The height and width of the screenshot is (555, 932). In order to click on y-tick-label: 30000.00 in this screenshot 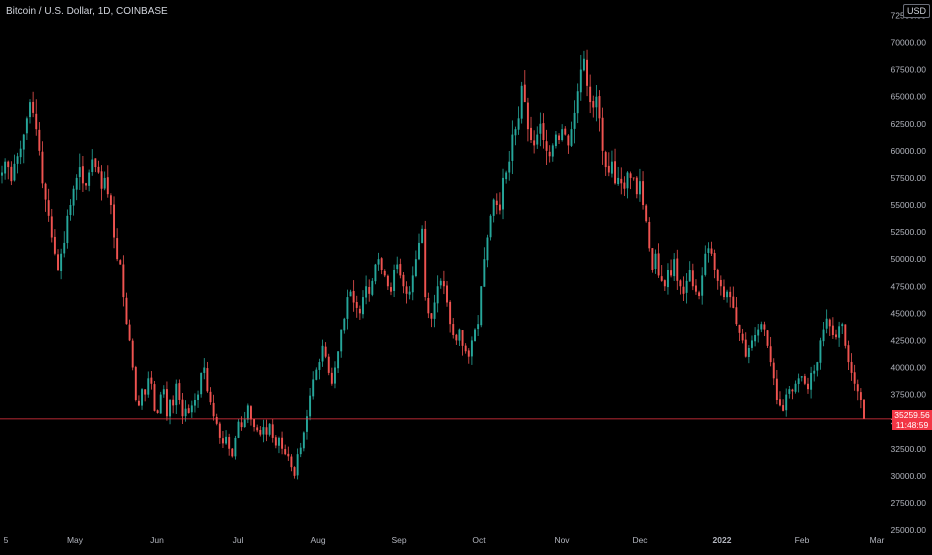, I will do `click(909, 476)`.